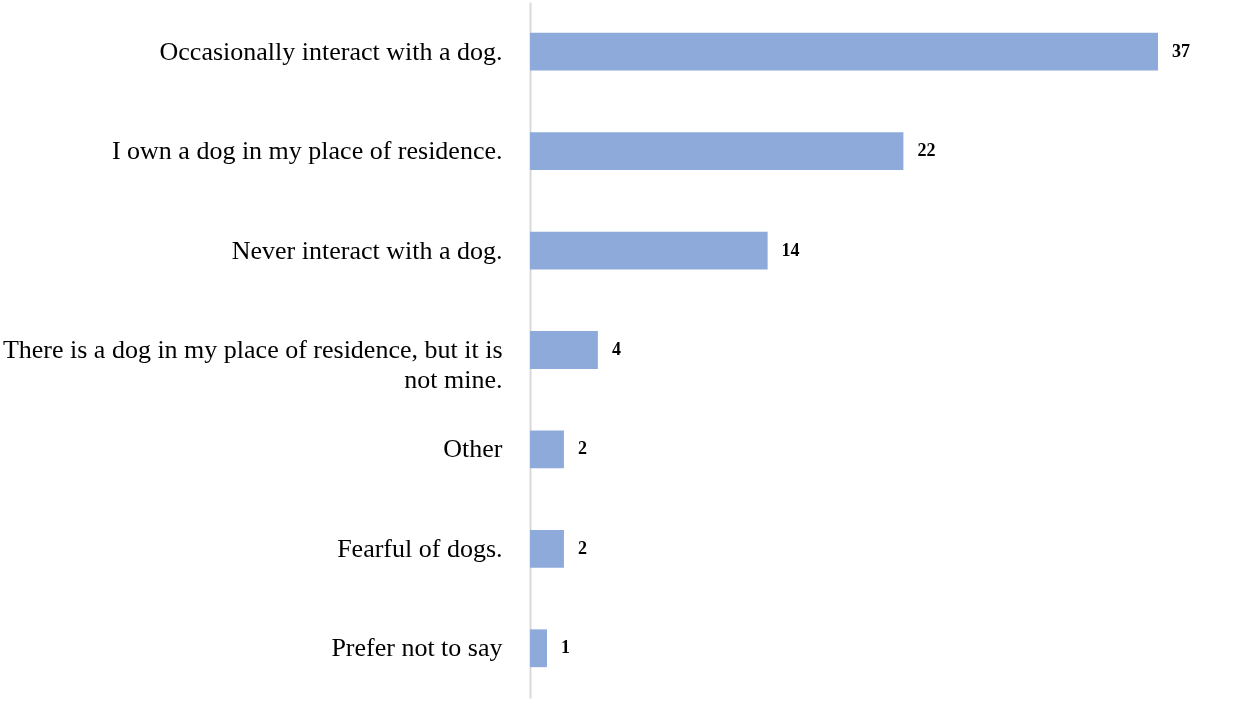 The image size is (1242, 708). Describe the element at coordinates (420, 548) in the screenshot. I see `y-tick-label: Fearful of dogs.` at that location.